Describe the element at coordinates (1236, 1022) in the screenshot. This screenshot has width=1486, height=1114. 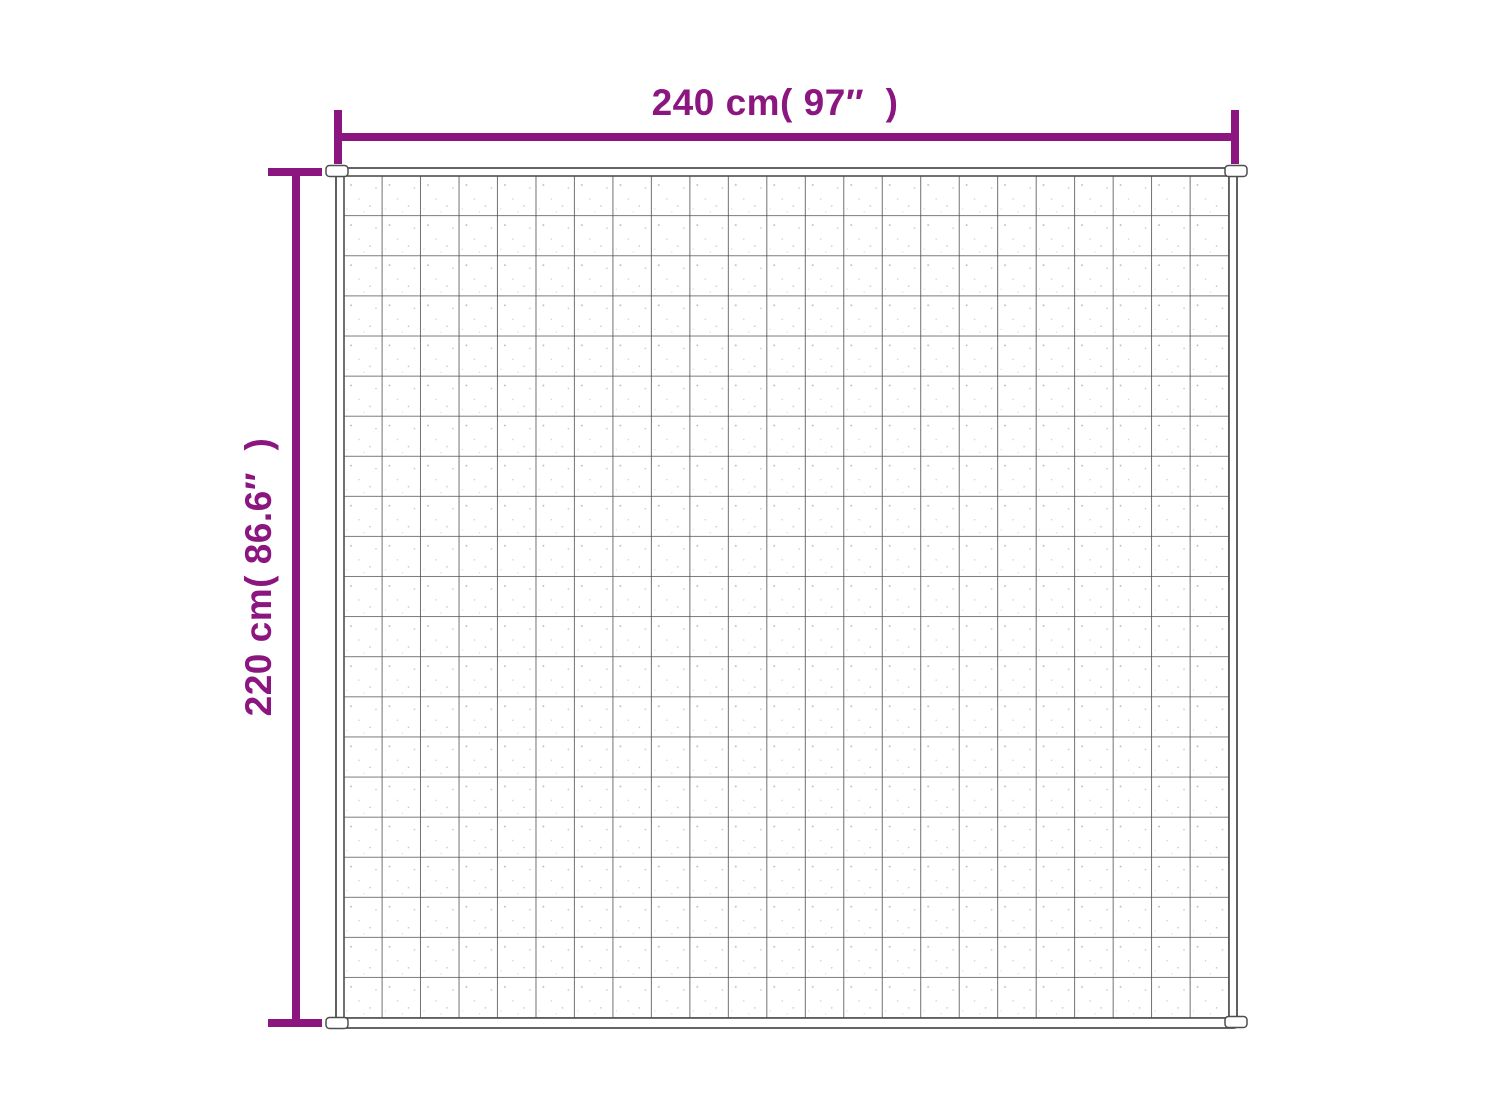
I see `corner-tab-bottom-right` at that location.